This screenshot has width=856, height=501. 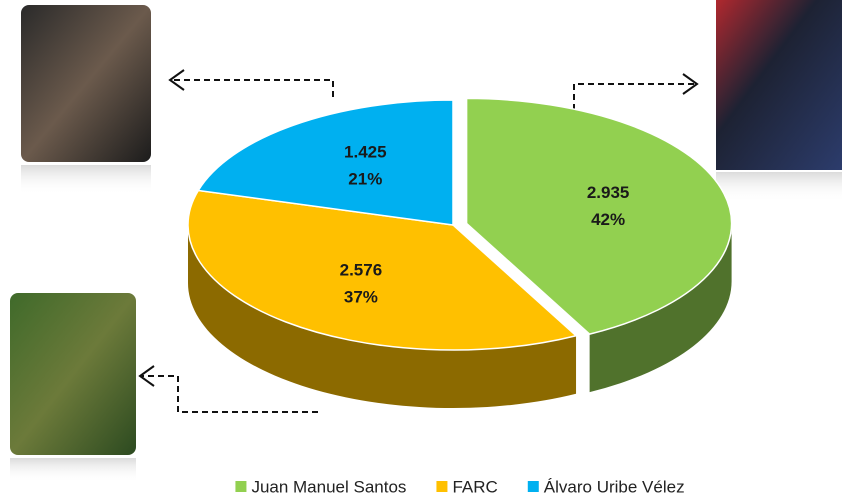 I want to click on value-label: 2.576, so click(x=361, y=270).